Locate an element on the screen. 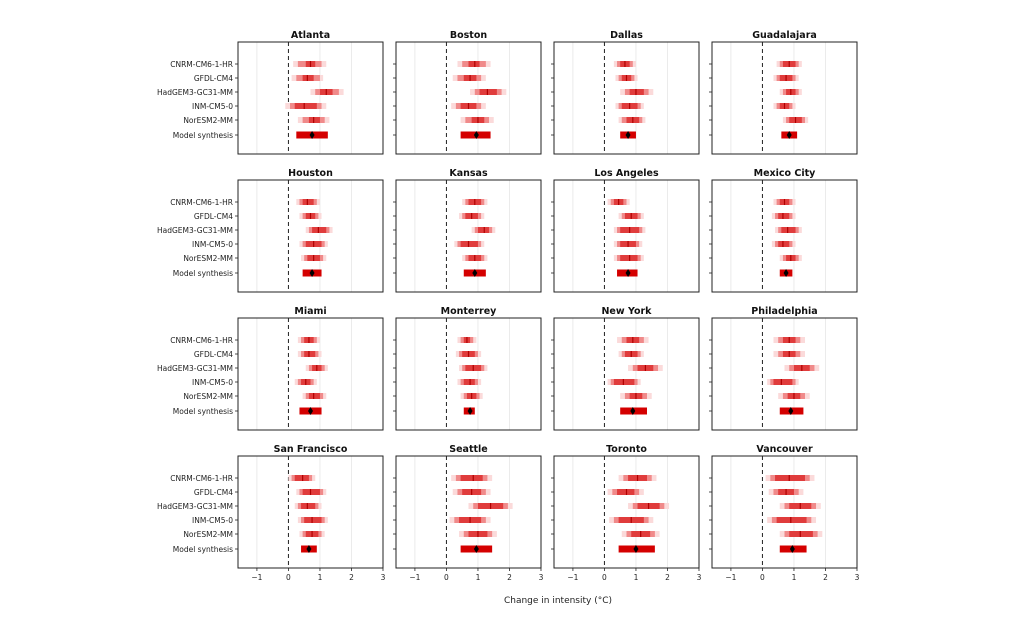 The height and width of the screenshot is (634, 1024). panel-title: Monterrey is located at coordinates (469, 311).